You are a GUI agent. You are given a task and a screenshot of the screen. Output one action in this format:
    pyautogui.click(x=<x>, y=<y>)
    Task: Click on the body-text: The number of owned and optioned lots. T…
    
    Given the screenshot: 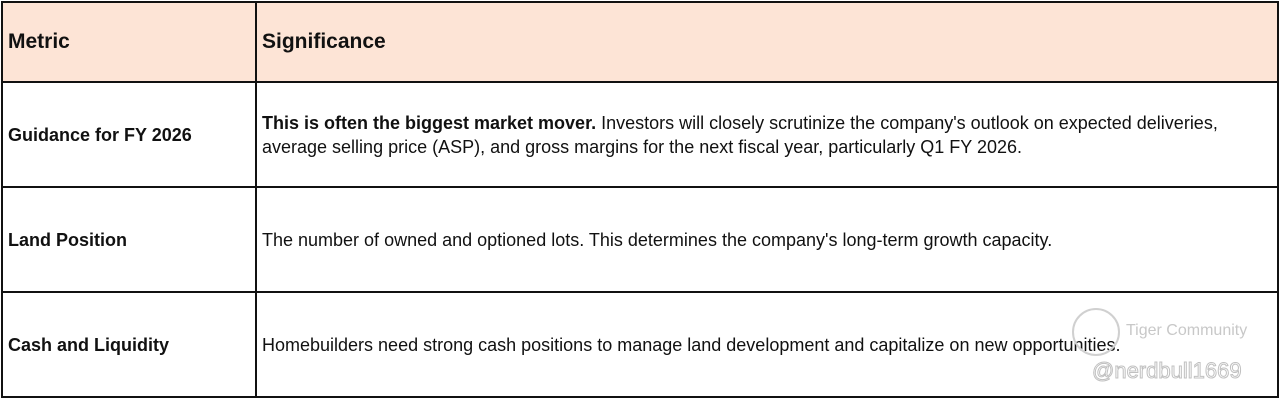 What is the action you would take?
    pyautogui.click(x=657, y=239)
    